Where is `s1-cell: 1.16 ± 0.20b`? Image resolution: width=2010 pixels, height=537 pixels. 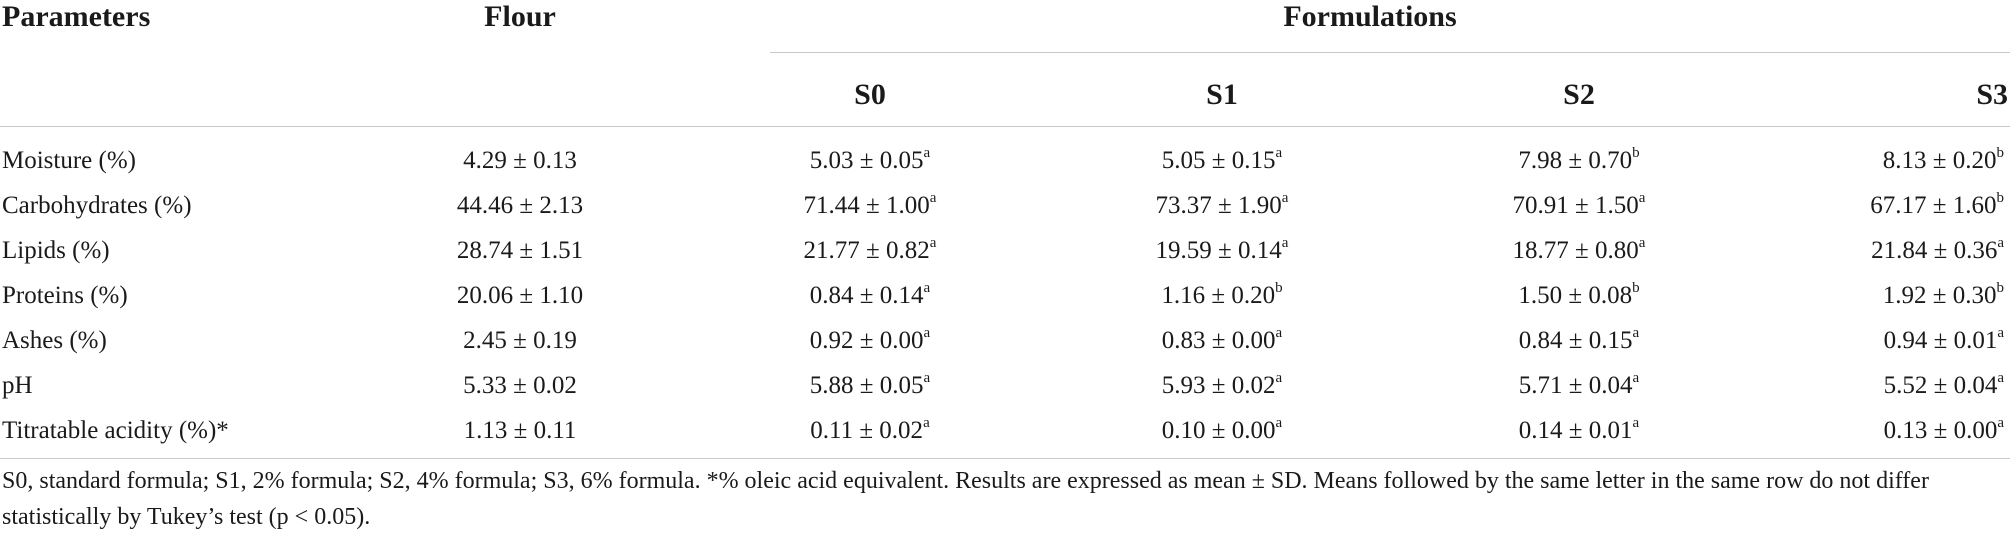
s1-cell: 1.16 ± 0.20b is located at coordinates (1222, 294).